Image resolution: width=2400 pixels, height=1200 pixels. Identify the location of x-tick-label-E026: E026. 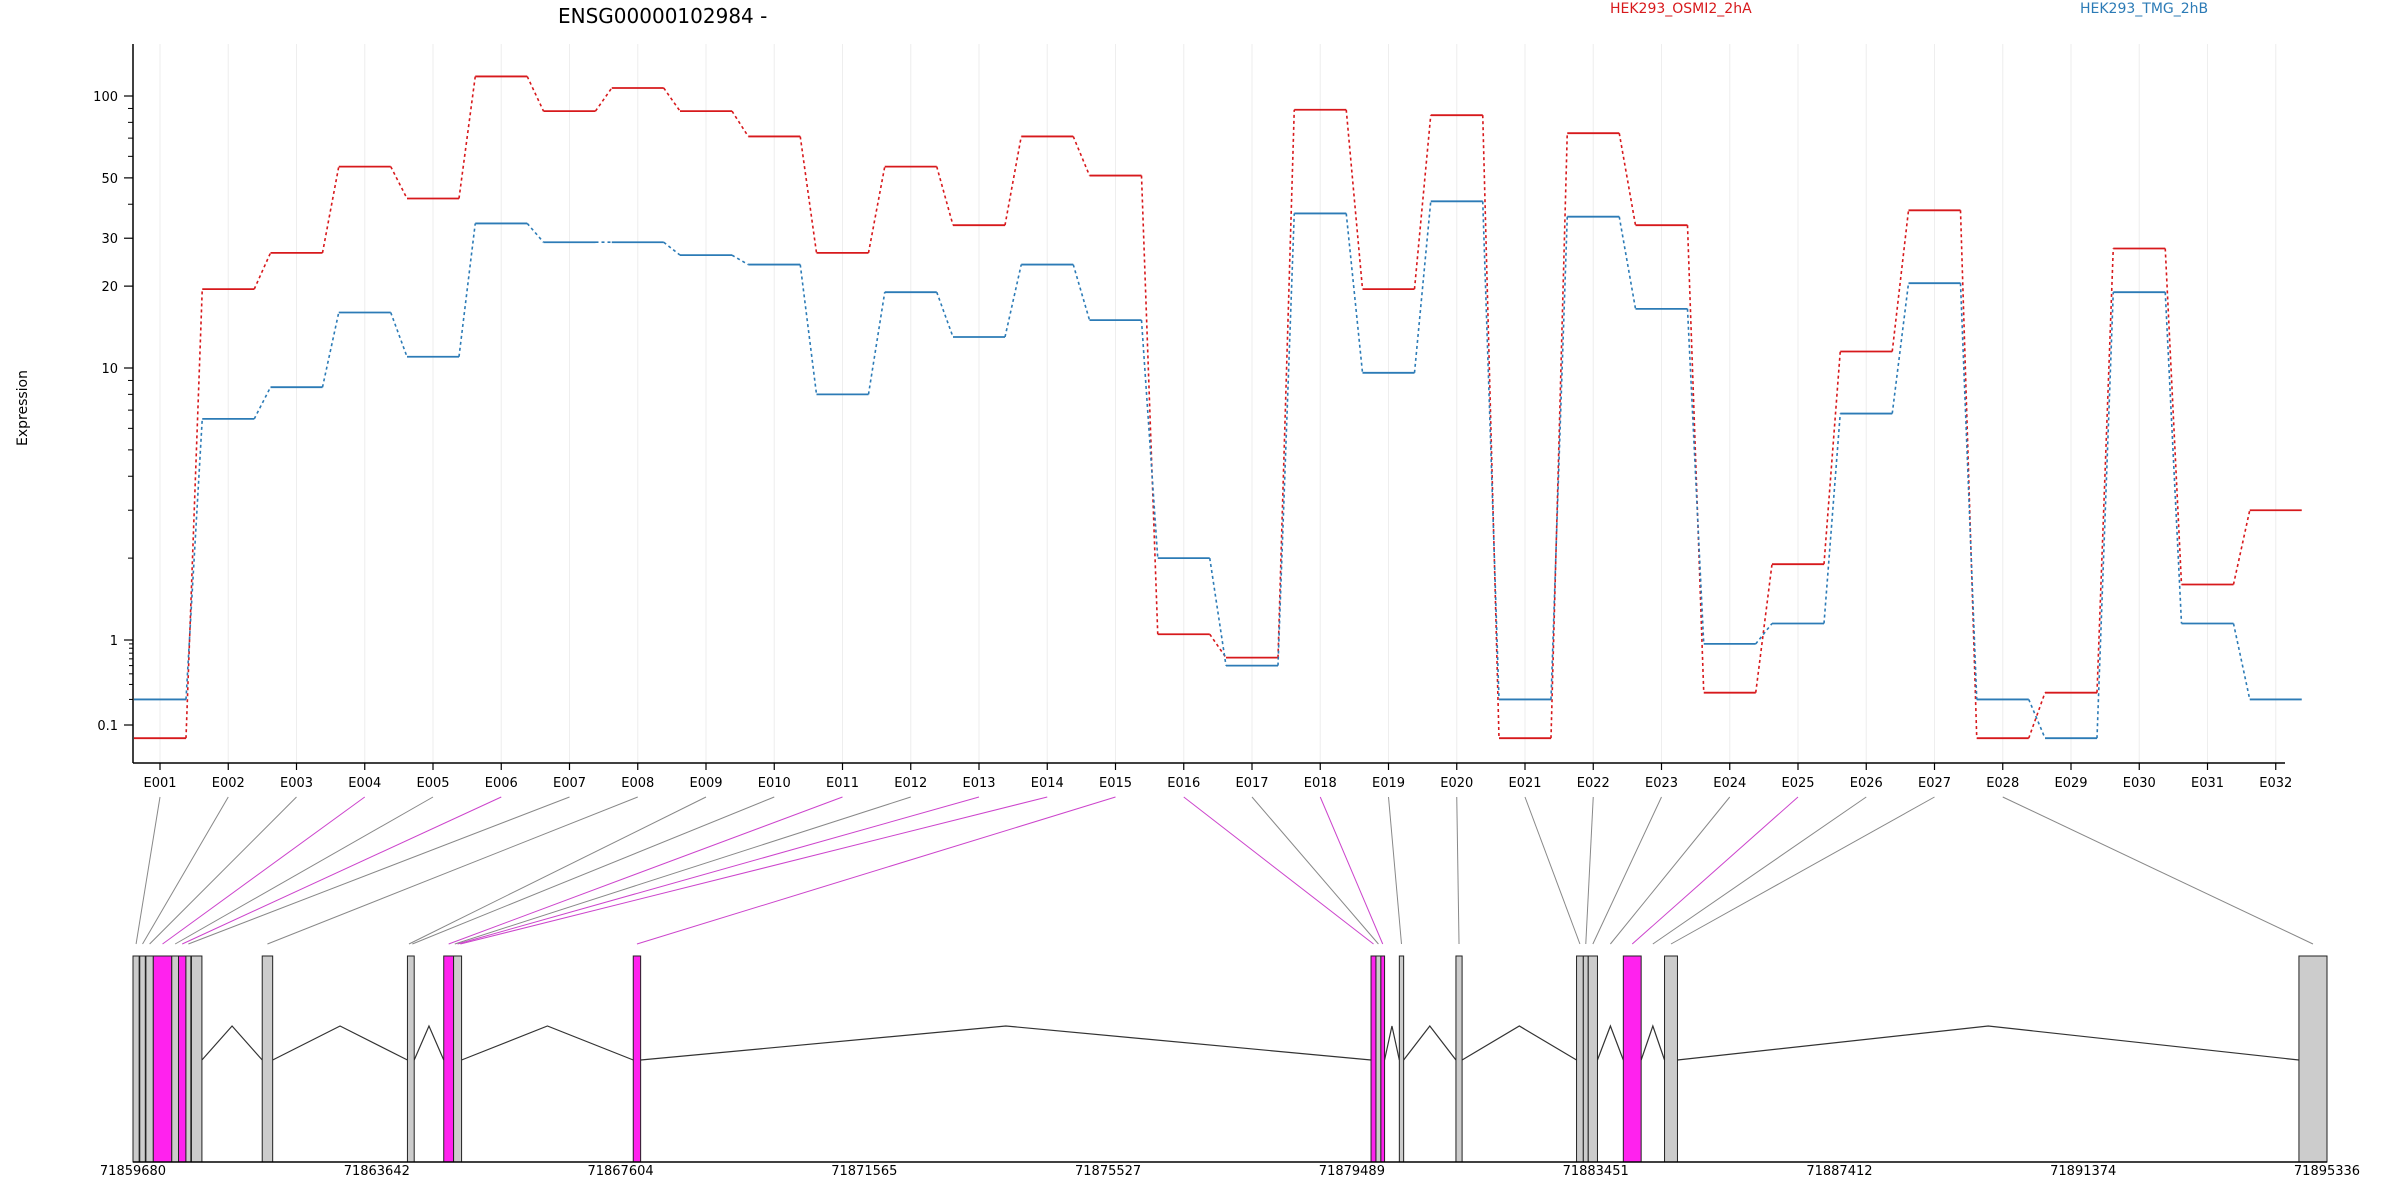
(1866, 783).